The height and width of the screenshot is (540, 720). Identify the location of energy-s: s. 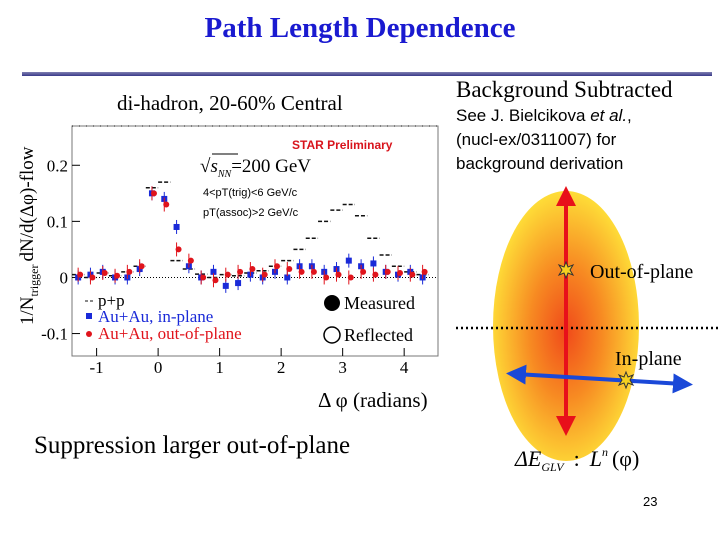
(213, 166).